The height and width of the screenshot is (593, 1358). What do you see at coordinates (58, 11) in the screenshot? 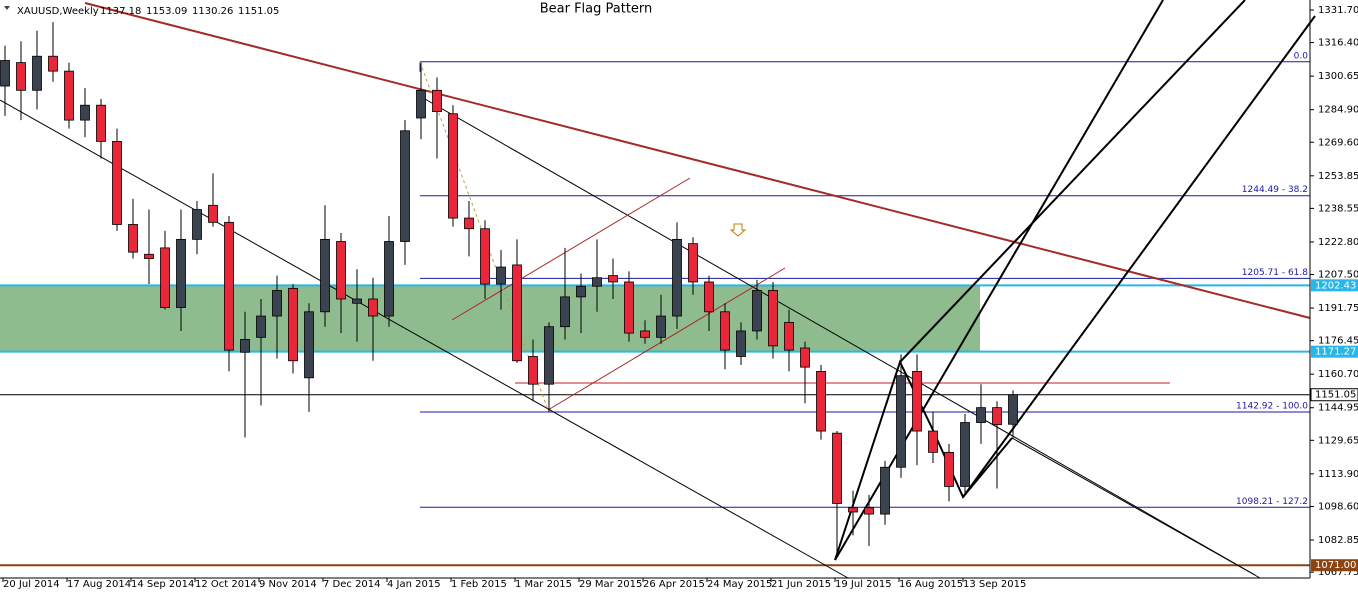
I see `symbol: XAUUSD,Weekly` at bounding box center [58, 11].